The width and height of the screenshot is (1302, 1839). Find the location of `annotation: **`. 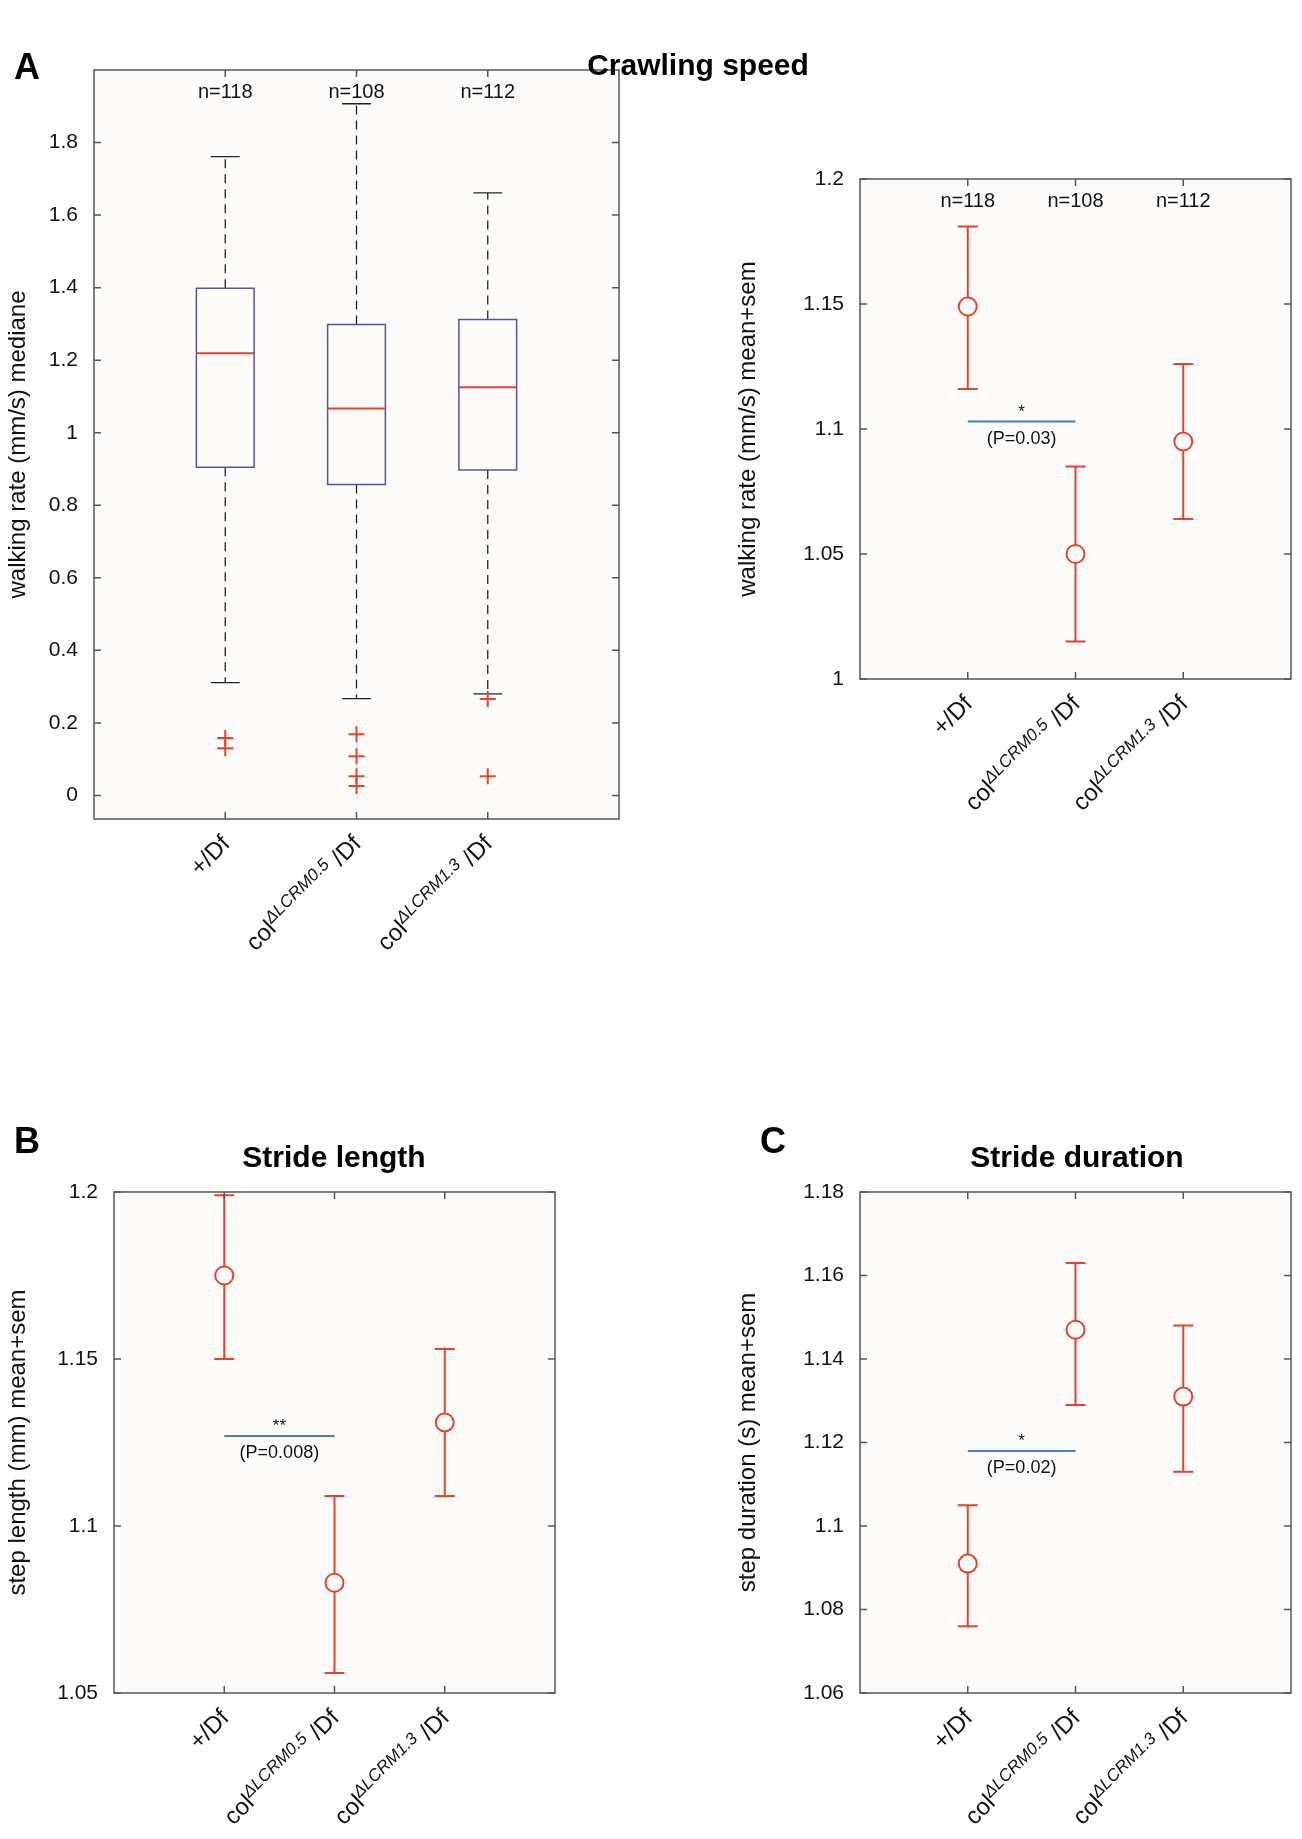

annotation: ** is located at coordinates (279, 1425).